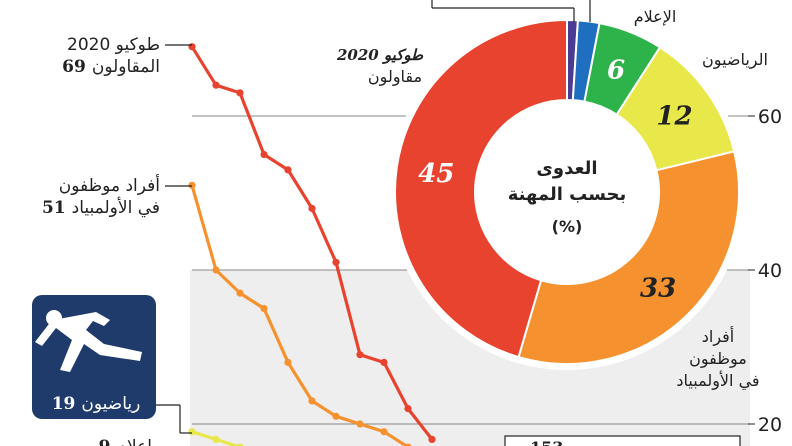 Image resolution: width=792 pixels, height=446 pixels. I want to click on y-axis-ticks: 20 40 60, so click(765, 271).